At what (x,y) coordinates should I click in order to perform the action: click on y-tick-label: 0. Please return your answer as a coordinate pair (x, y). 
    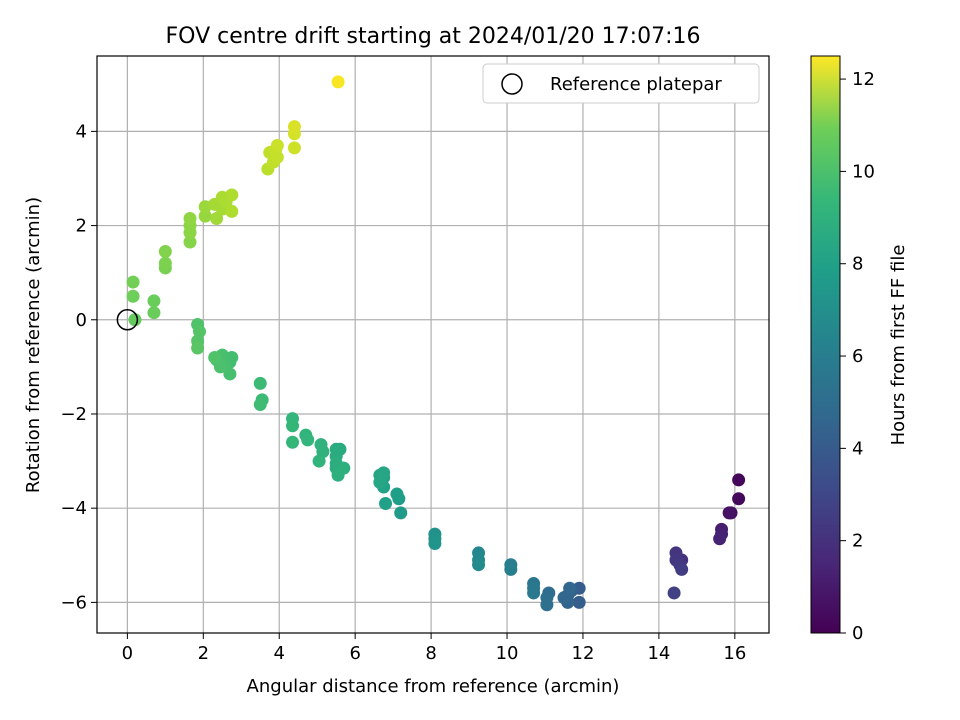
    Looking at the image, I should click on (81, 320).